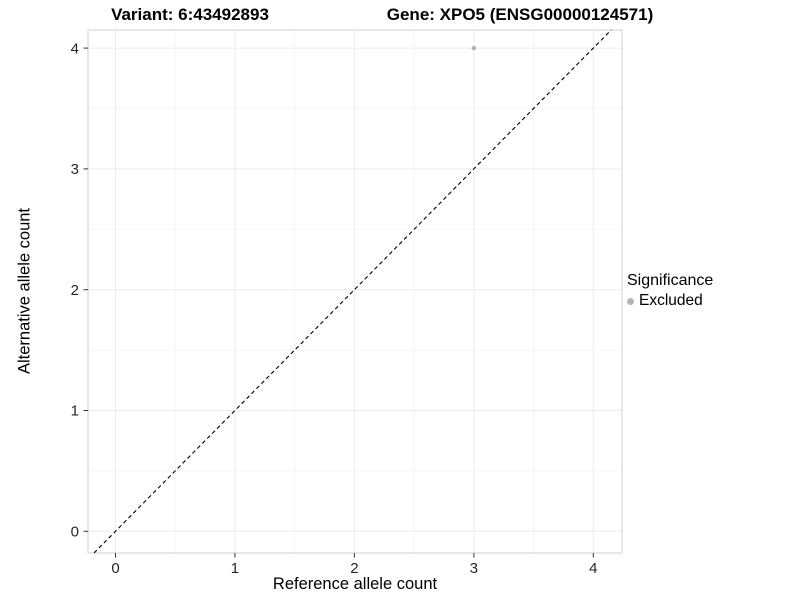  Describe the element at coordinates (235, 568) in the screenshot. I see `x-tick-label: 1` at that location.